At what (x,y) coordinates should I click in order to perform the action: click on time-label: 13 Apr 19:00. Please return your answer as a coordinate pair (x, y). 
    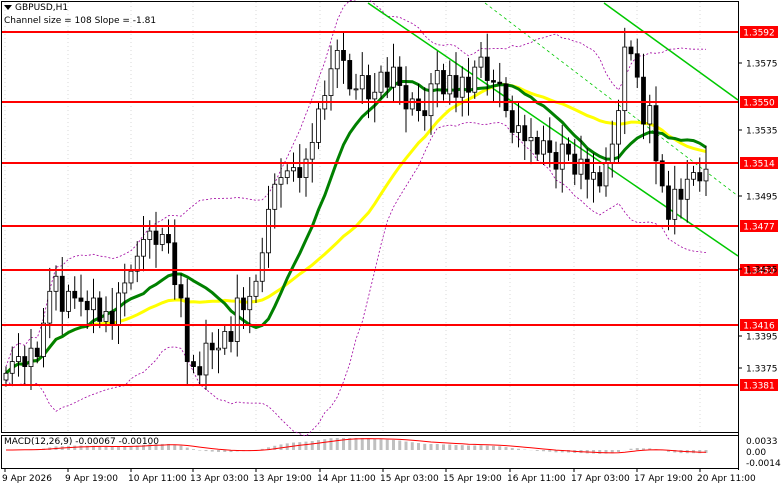
    Looking at the image, I should click on (282, 479).